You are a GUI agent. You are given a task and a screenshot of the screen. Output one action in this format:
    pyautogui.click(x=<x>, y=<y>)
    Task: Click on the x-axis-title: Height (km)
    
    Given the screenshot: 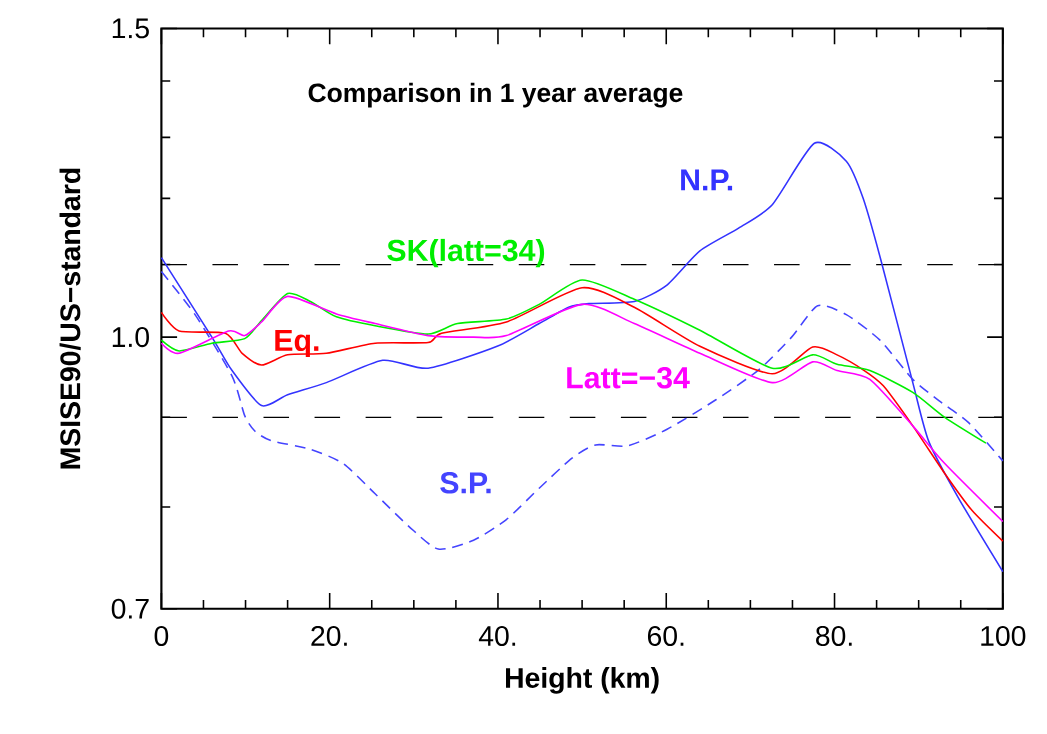 What is the action you would take?
    pyautogui.click(x=582, y=680)
    